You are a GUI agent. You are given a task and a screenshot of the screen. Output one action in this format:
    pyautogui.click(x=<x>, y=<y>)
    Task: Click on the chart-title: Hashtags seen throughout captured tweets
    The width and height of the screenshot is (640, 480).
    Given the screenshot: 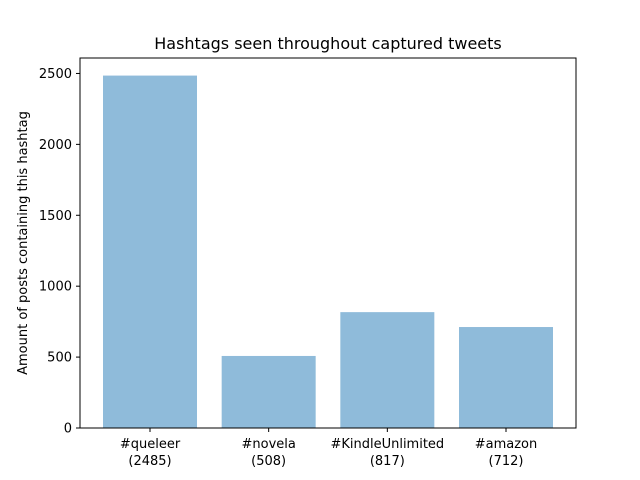 What is the action you would take?
    pyautogui.click(x=328, y=43)
    